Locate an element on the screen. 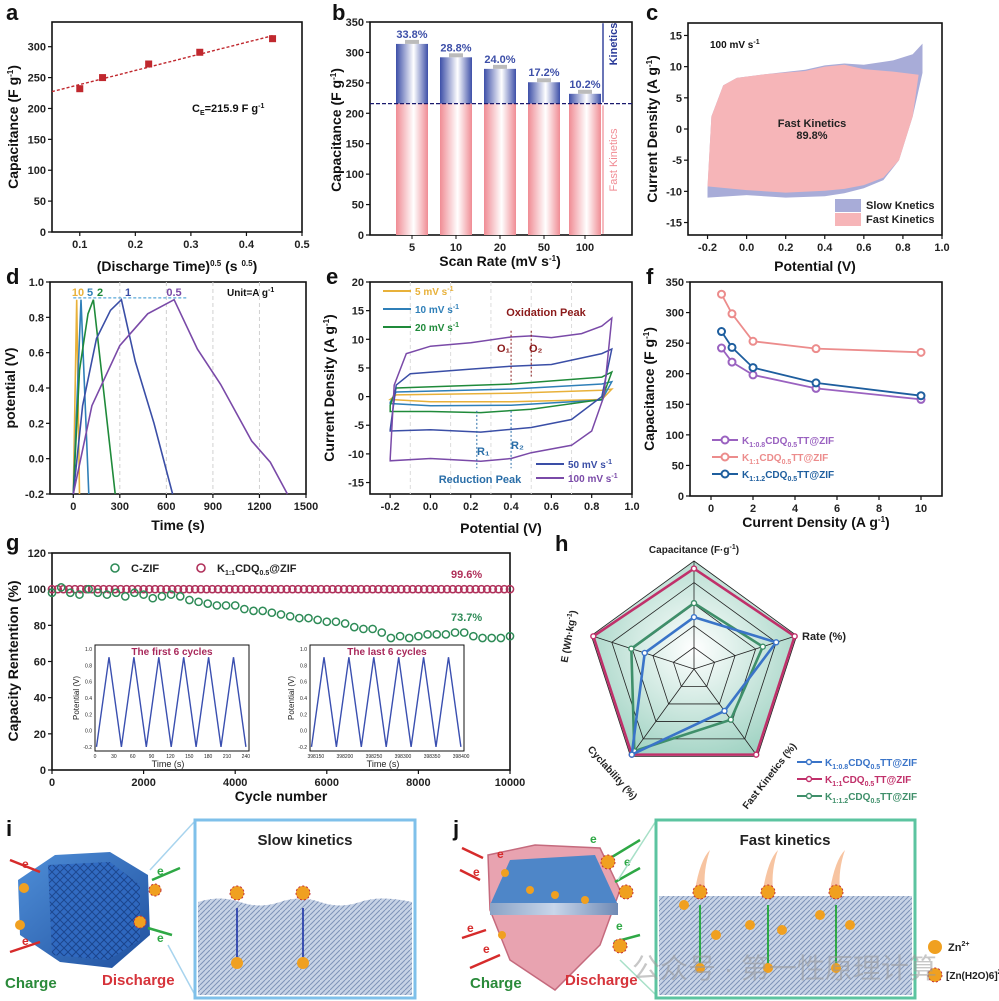  x-tick-label: 8000 is located at coordinates (418, 783).